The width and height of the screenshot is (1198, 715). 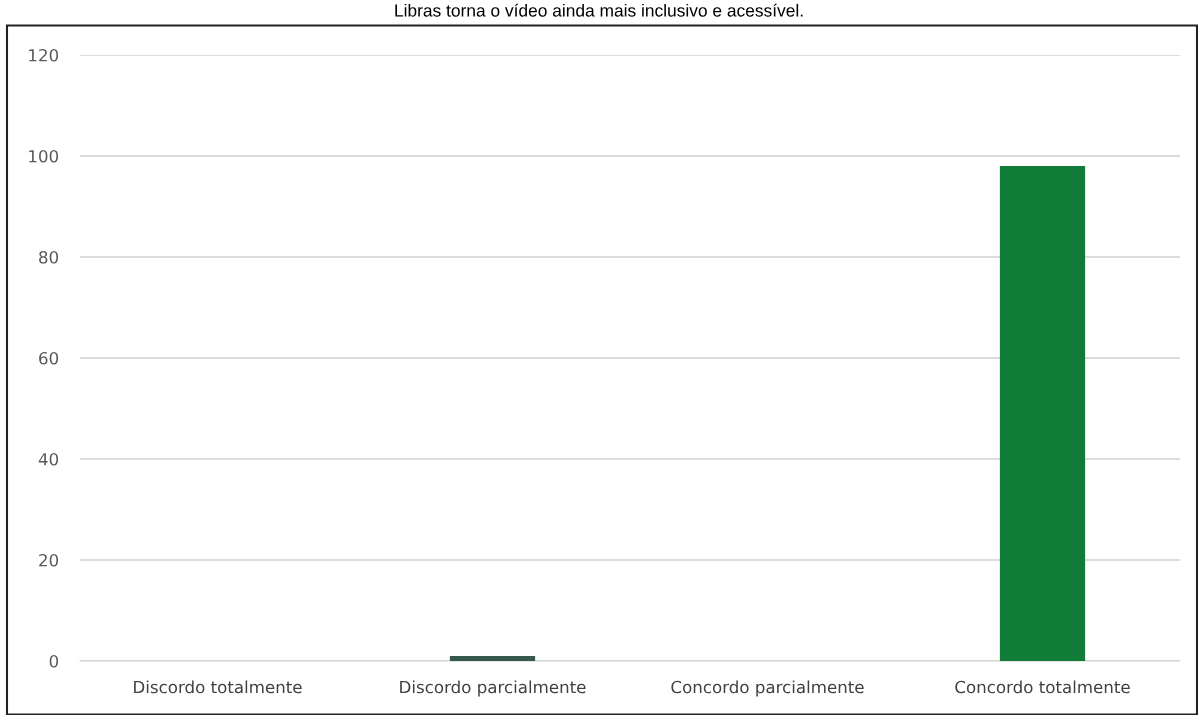 I want to click on y-tick-label: 20, so click(x=49, y=560).